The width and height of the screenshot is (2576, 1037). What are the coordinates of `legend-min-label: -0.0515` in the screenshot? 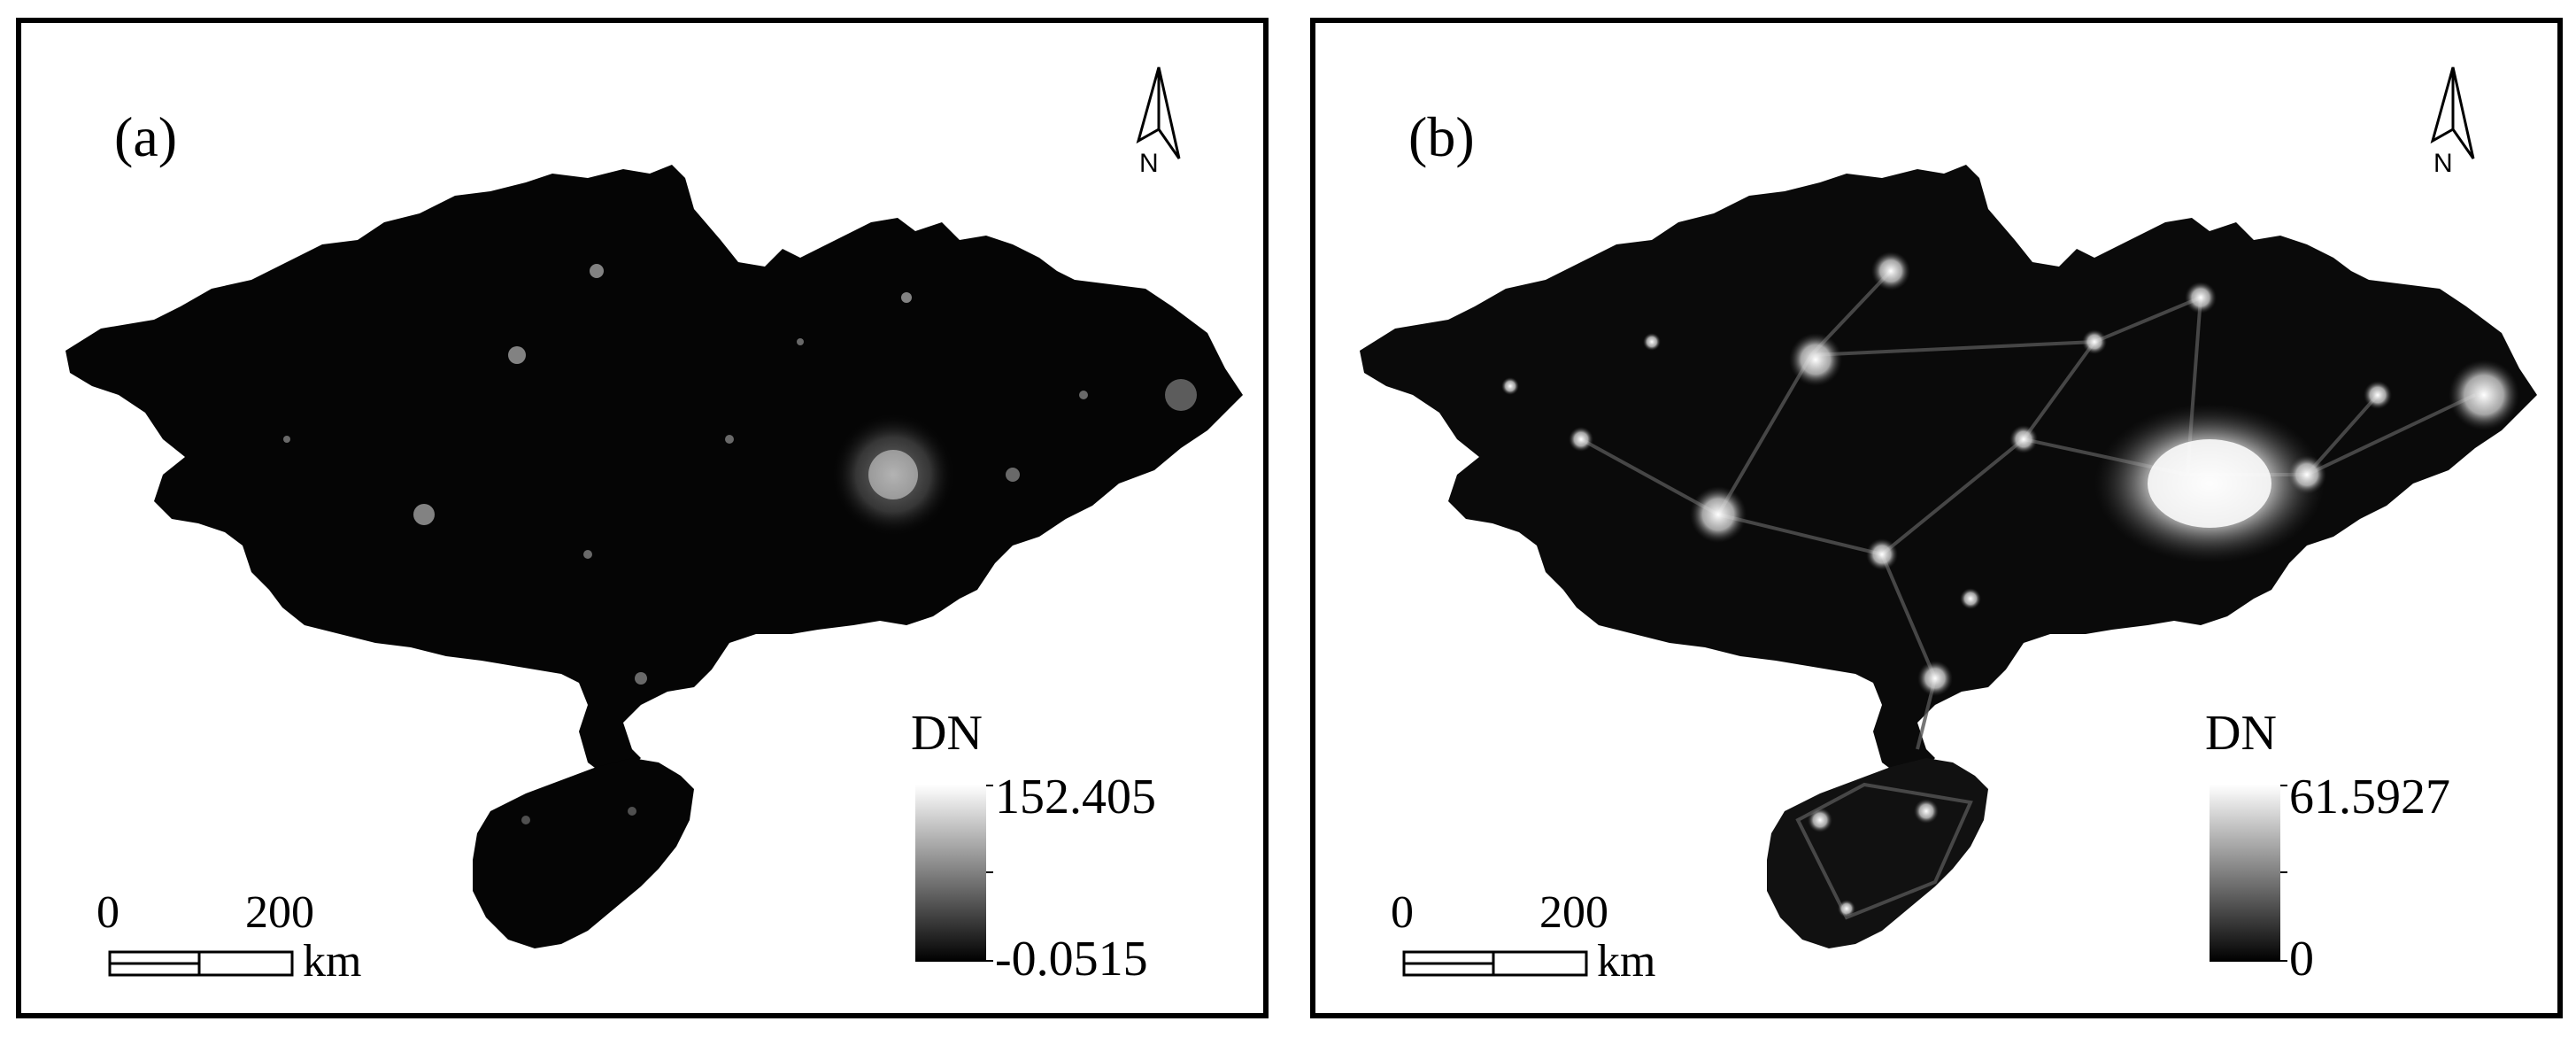 It's located at (1071, 960).